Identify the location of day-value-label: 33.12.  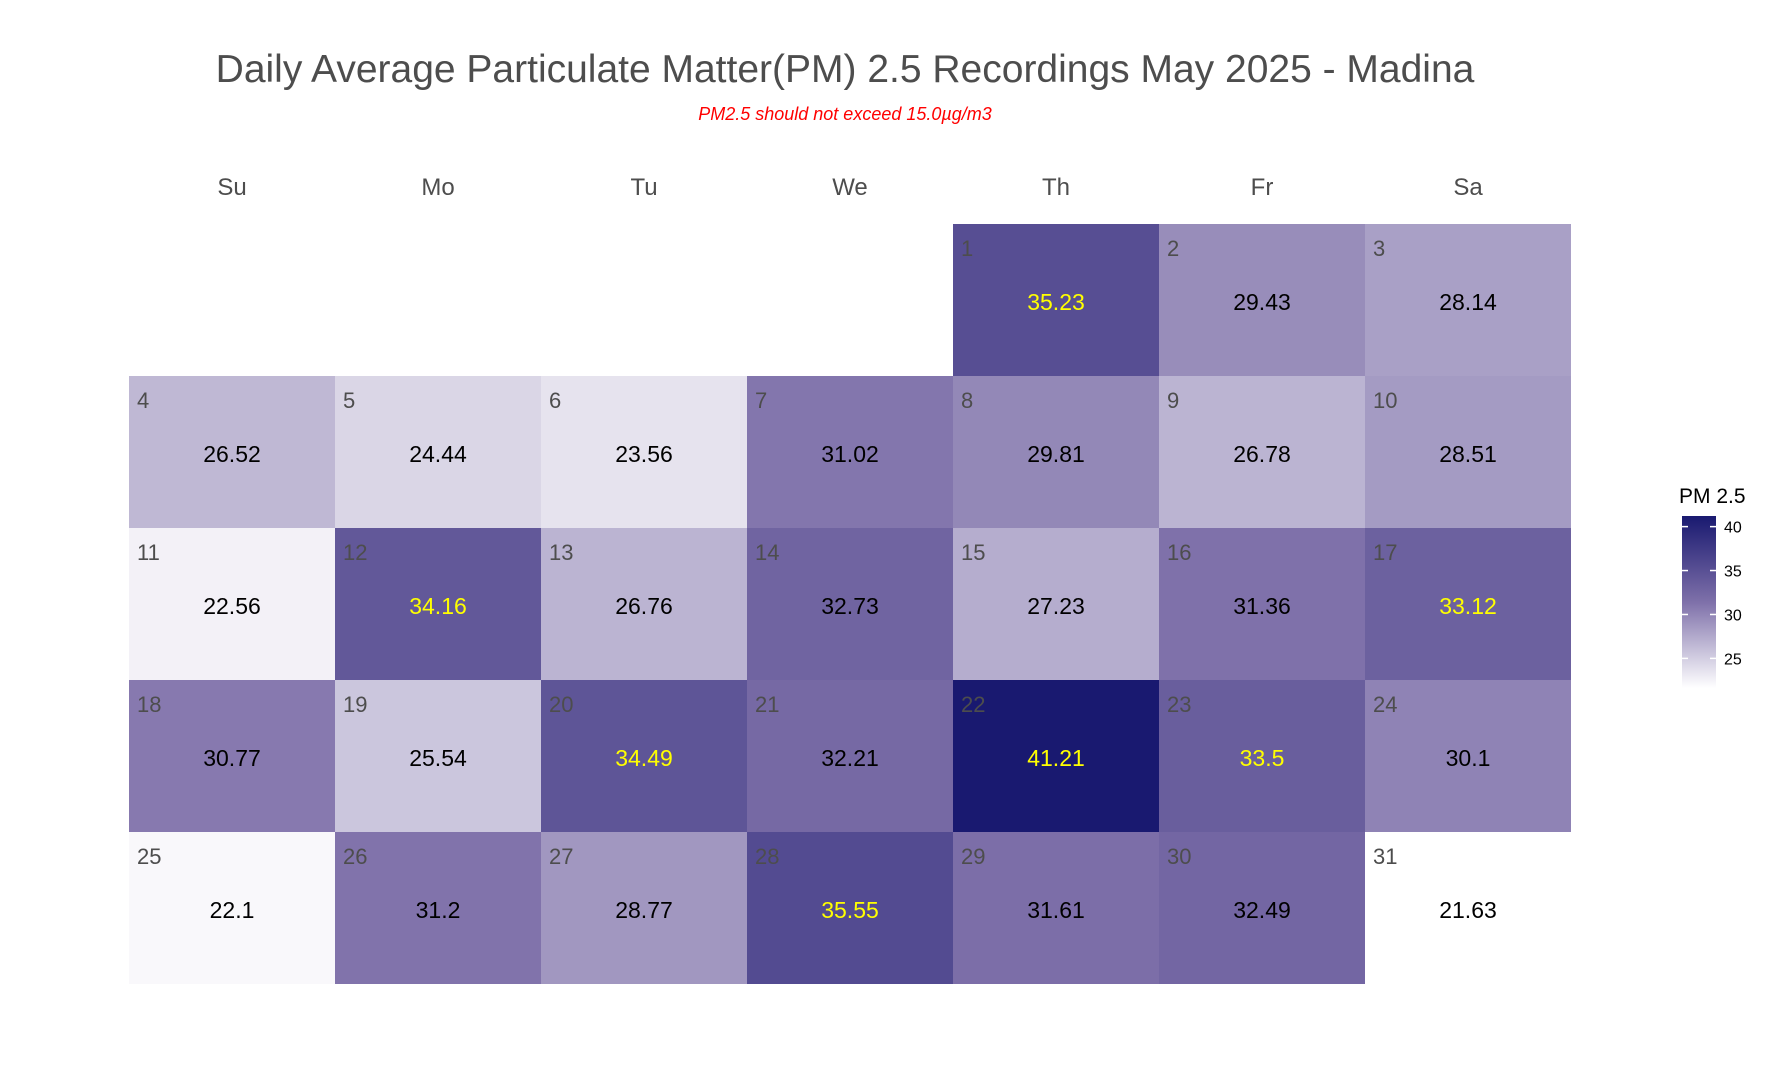
(1468, 606).